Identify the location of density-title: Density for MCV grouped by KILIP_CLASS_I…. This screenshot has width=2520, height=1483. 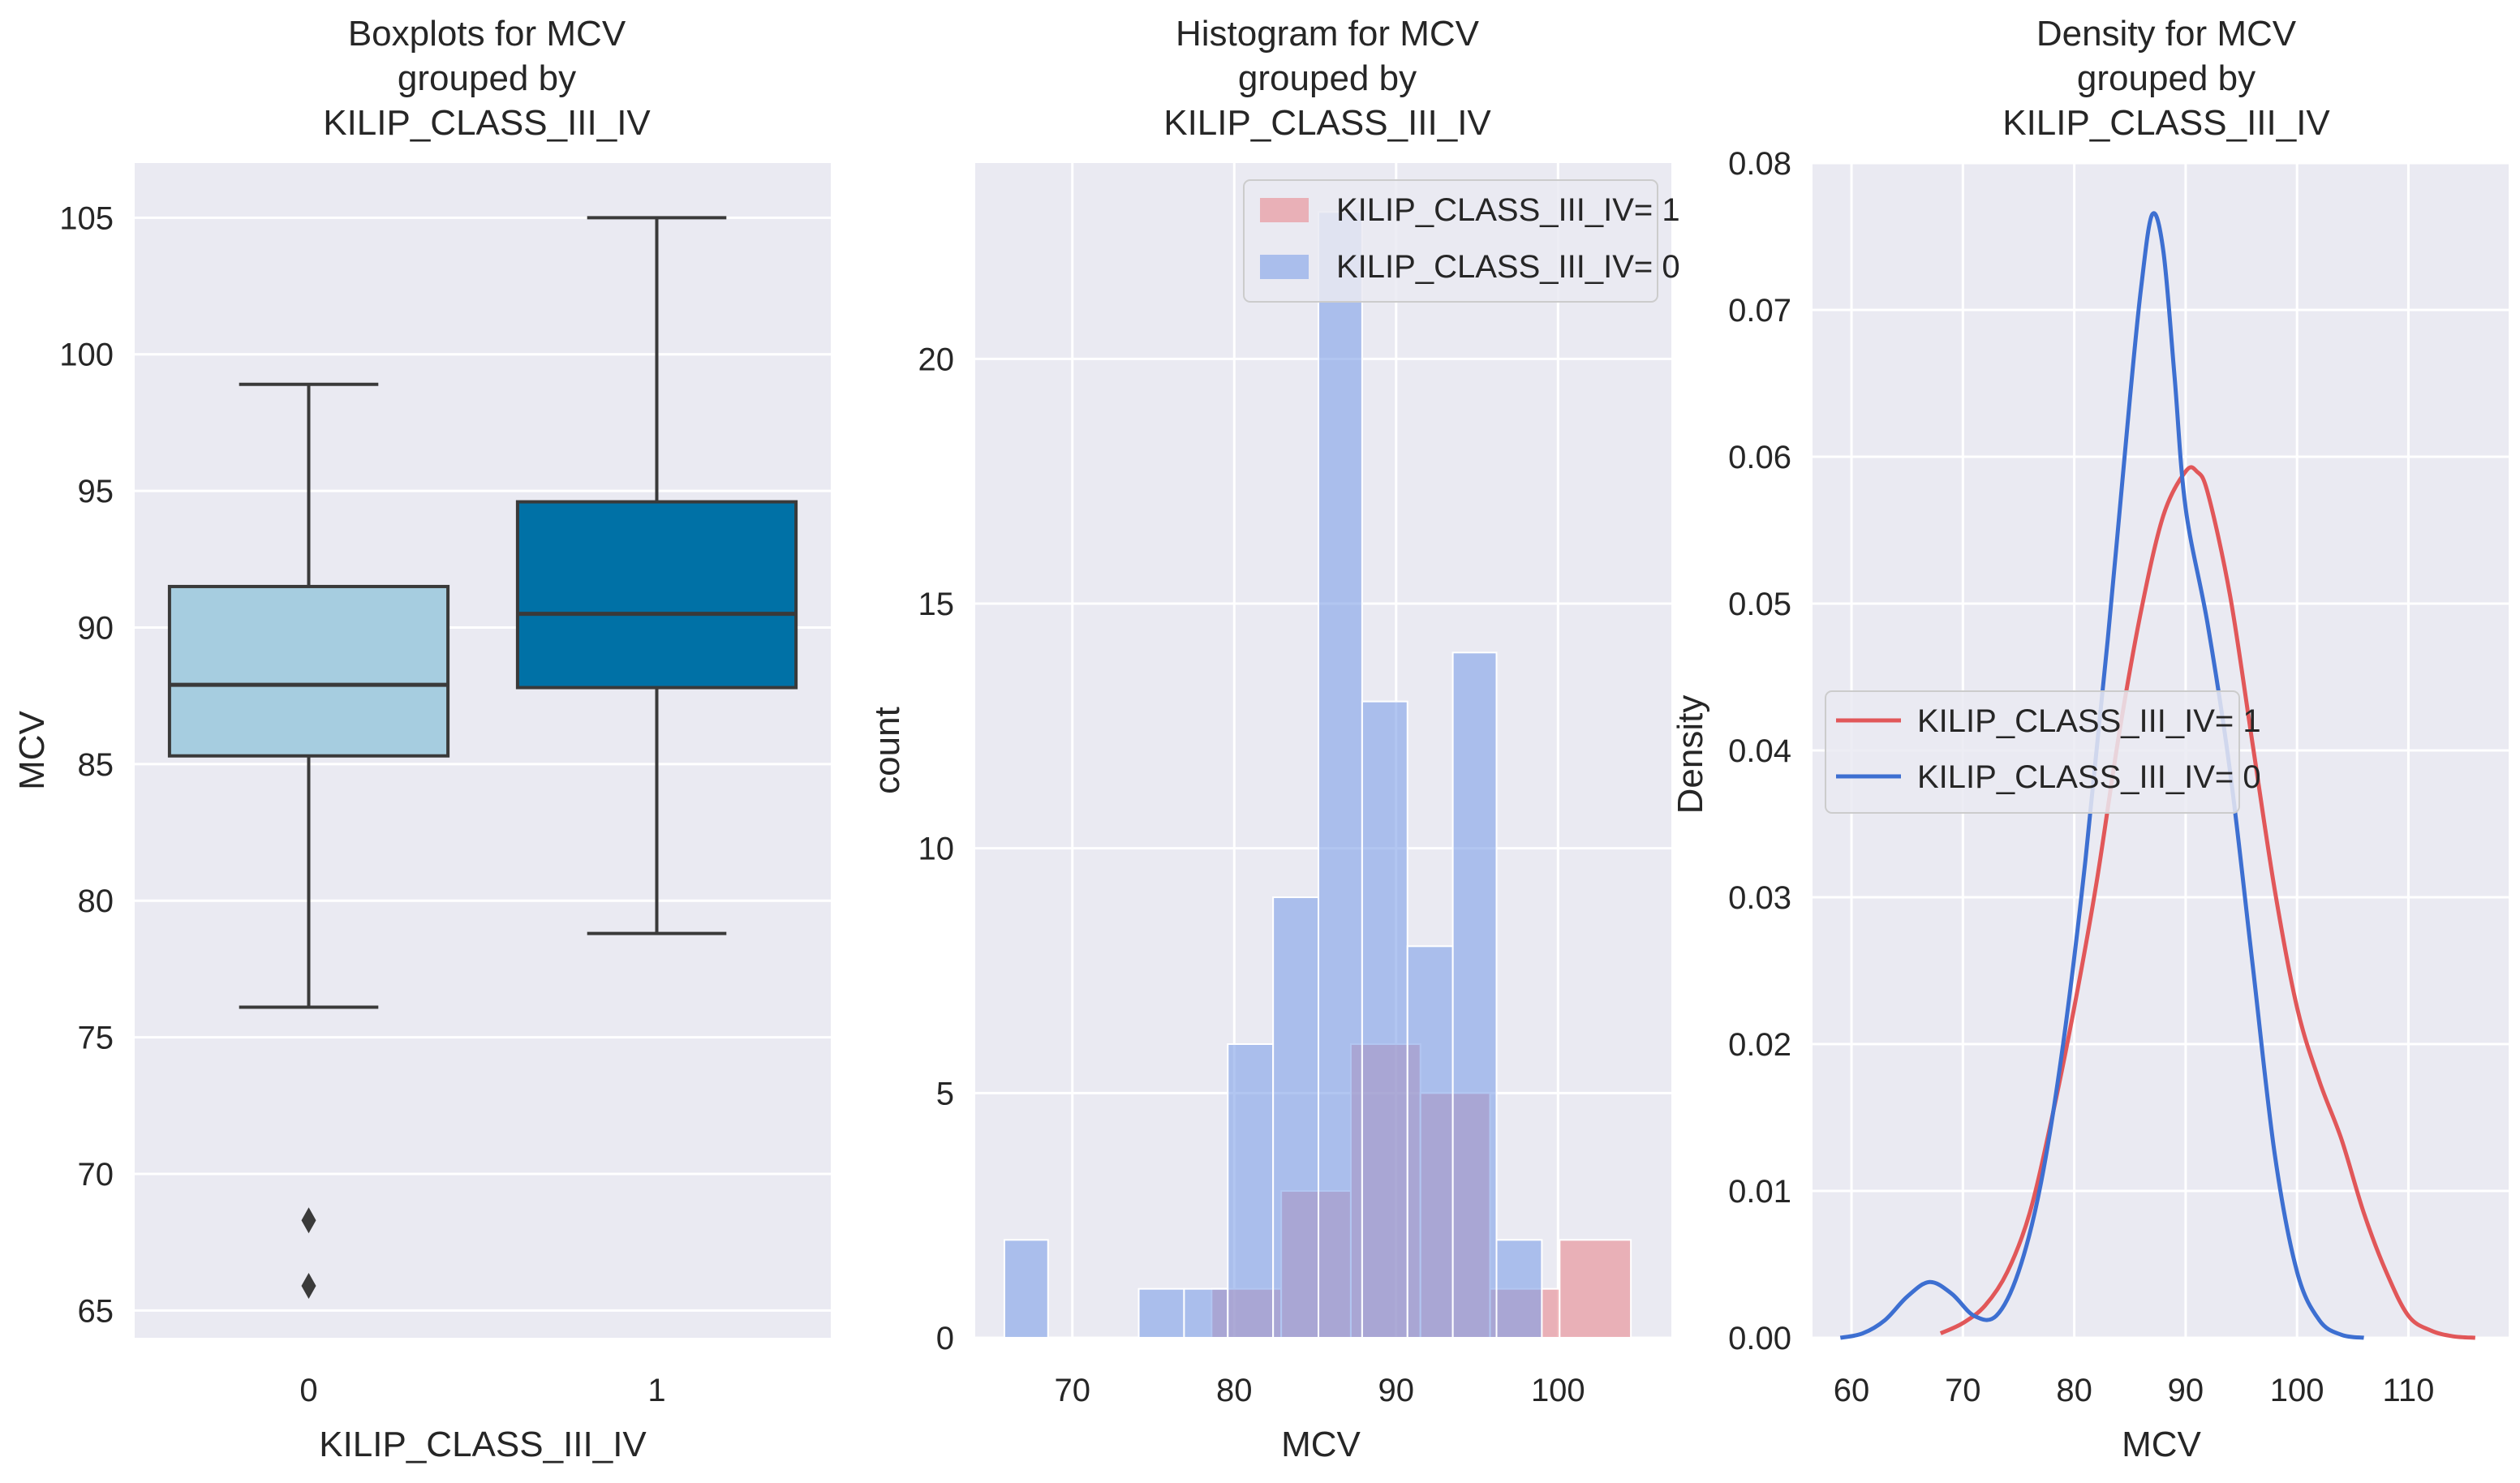
(2166, 78).